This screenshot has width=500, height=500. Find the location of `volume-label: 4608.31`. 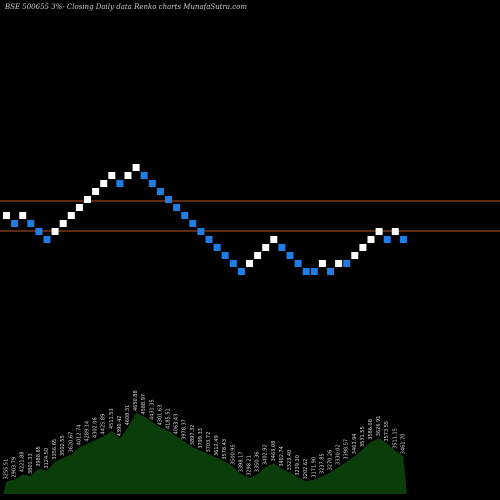

volume-label: 4608.31 is located at coordinates (128, 415).